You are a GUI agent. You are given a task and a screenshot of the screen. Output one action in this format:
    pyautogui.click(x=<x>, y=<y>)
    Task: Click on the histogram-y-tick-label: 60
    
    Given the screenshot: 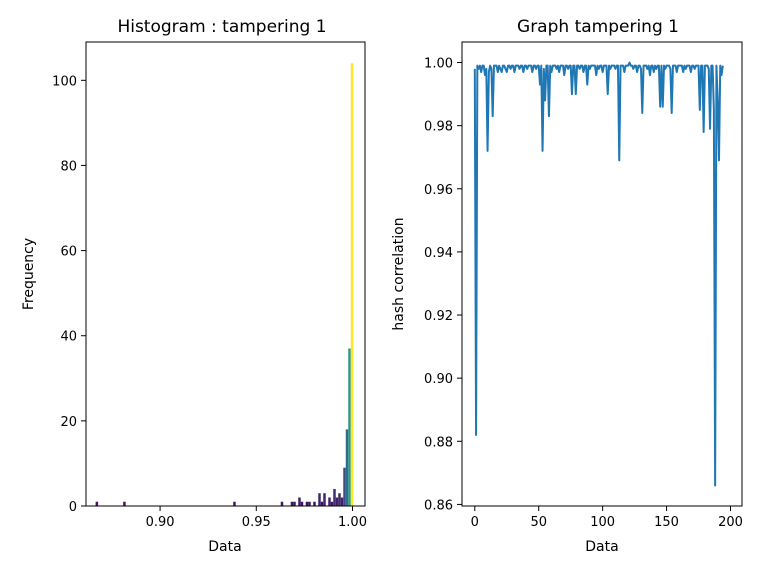 What is the action you would take?
    pyautogui.click(x=68, y=252)
    